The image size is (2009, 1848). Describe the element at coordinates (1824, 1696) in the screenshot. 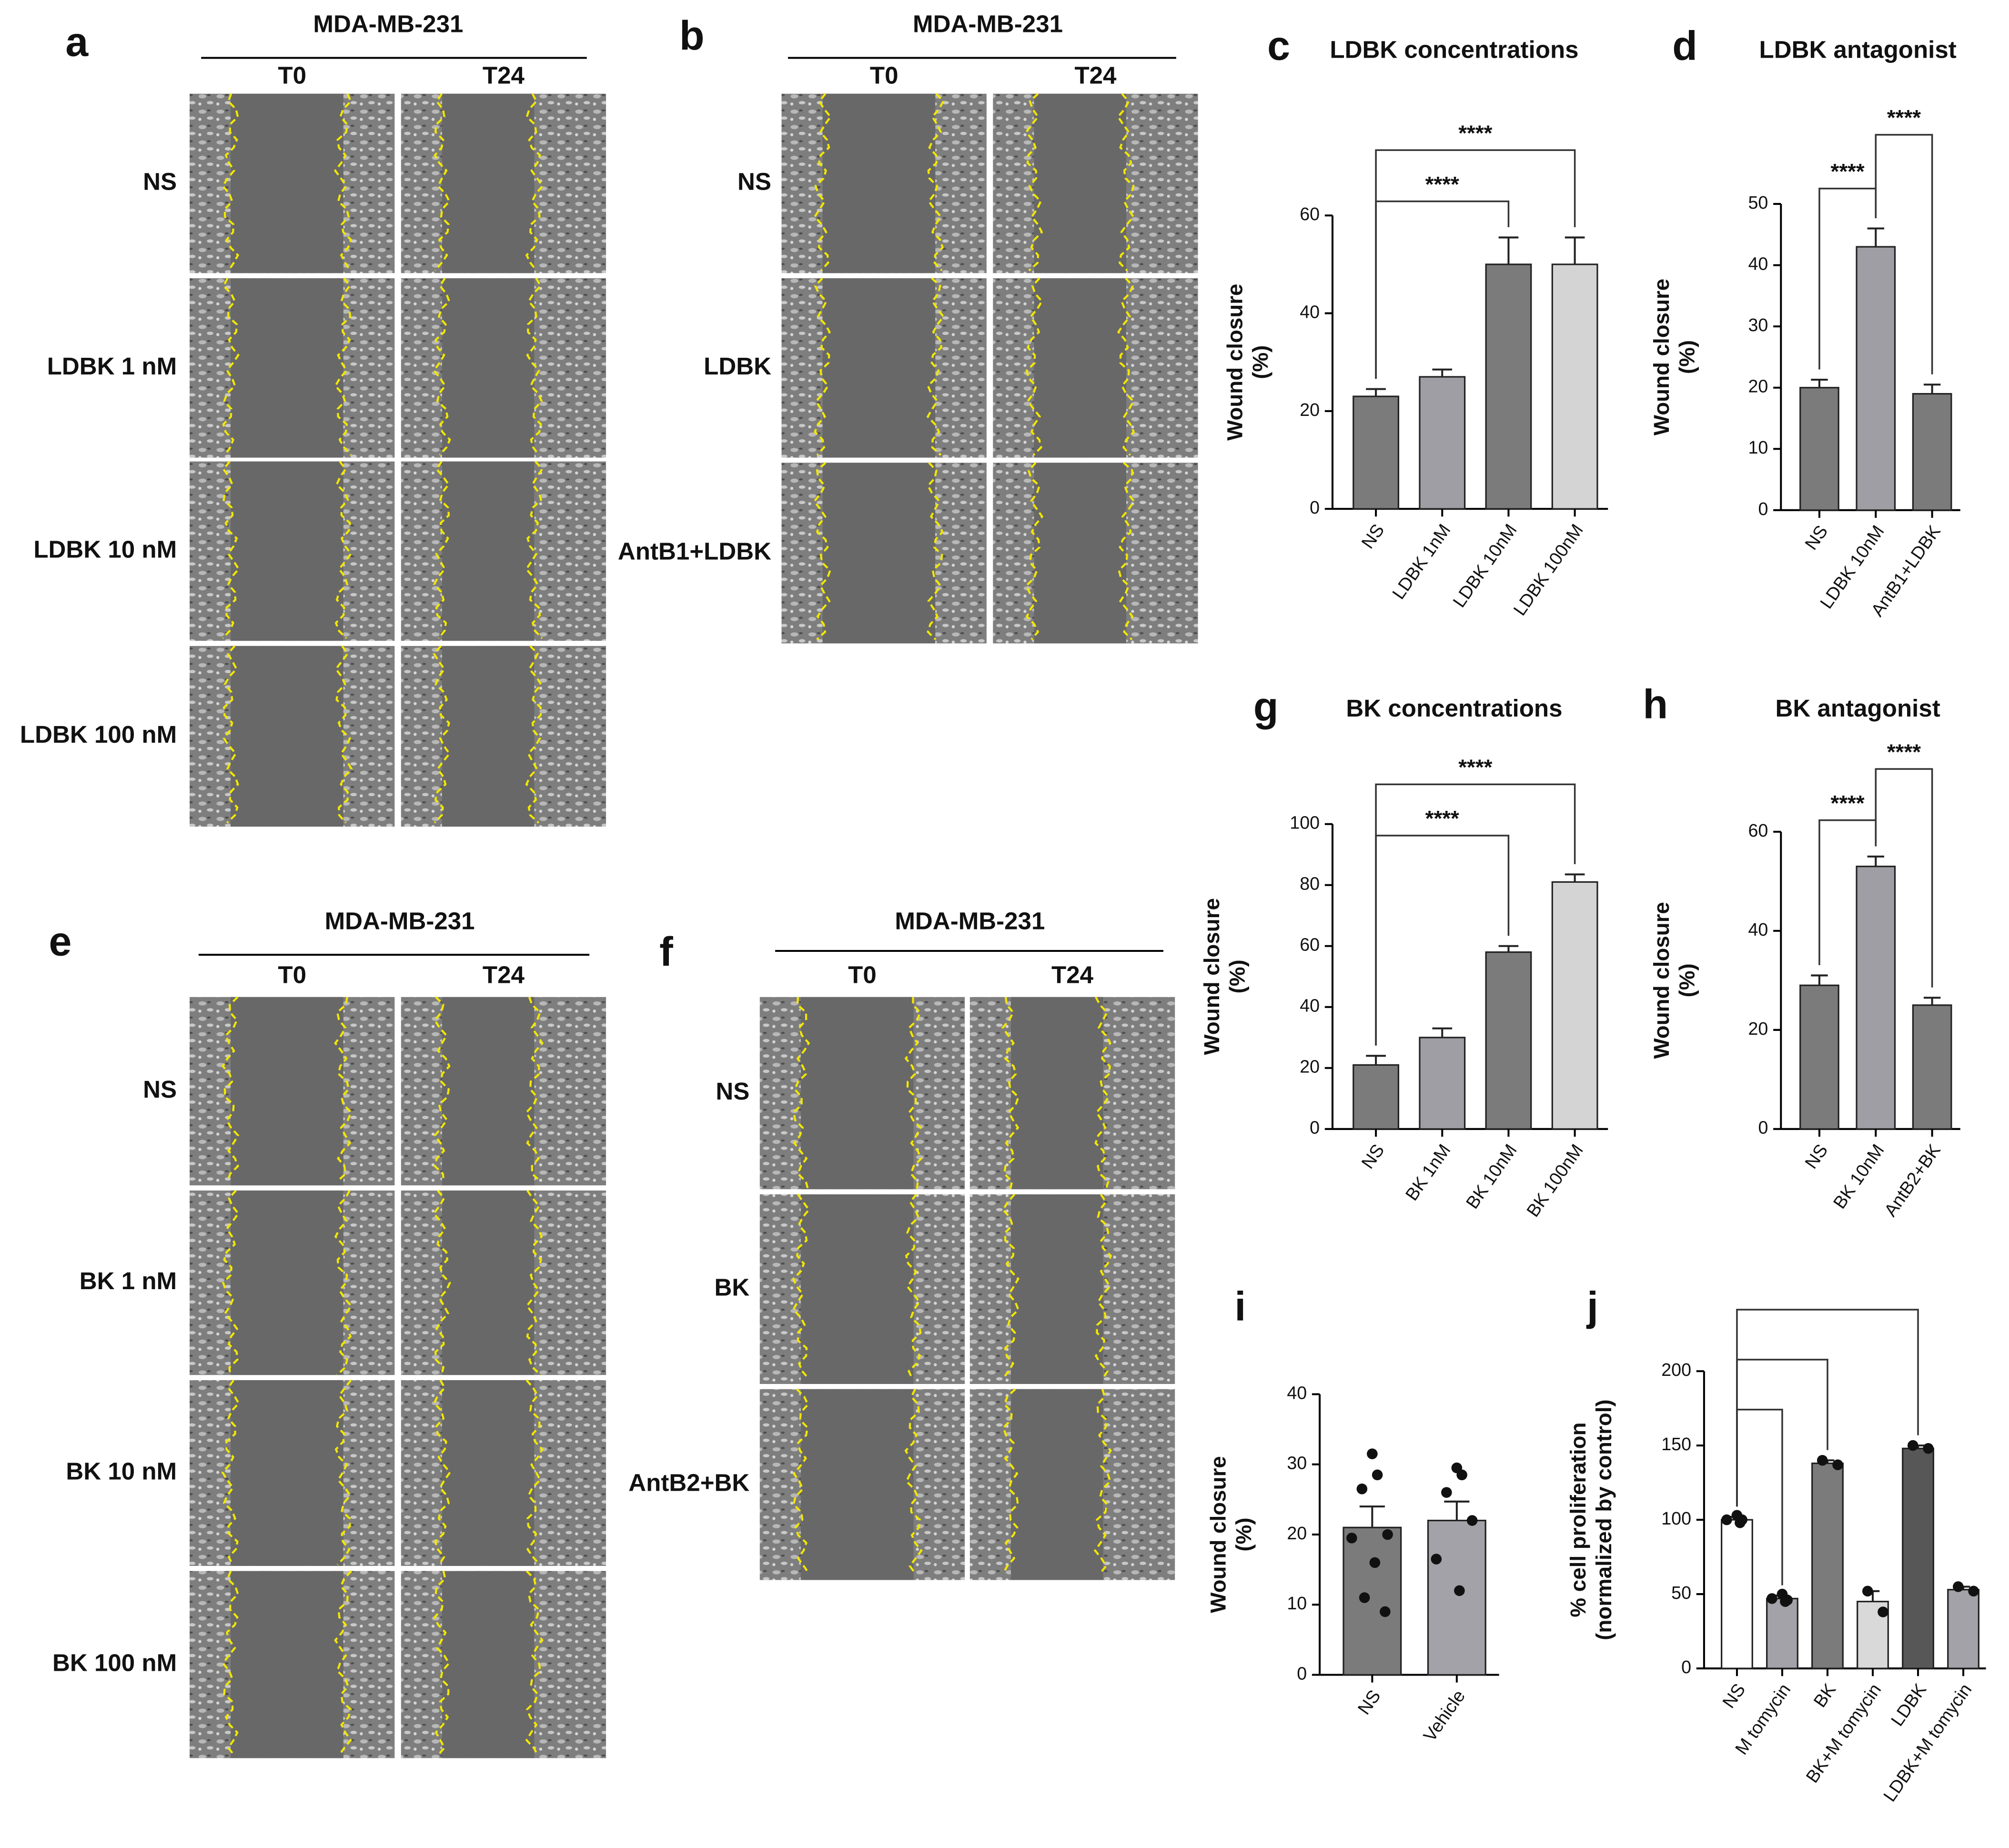

I see `x-tick-label: BK` at that location.